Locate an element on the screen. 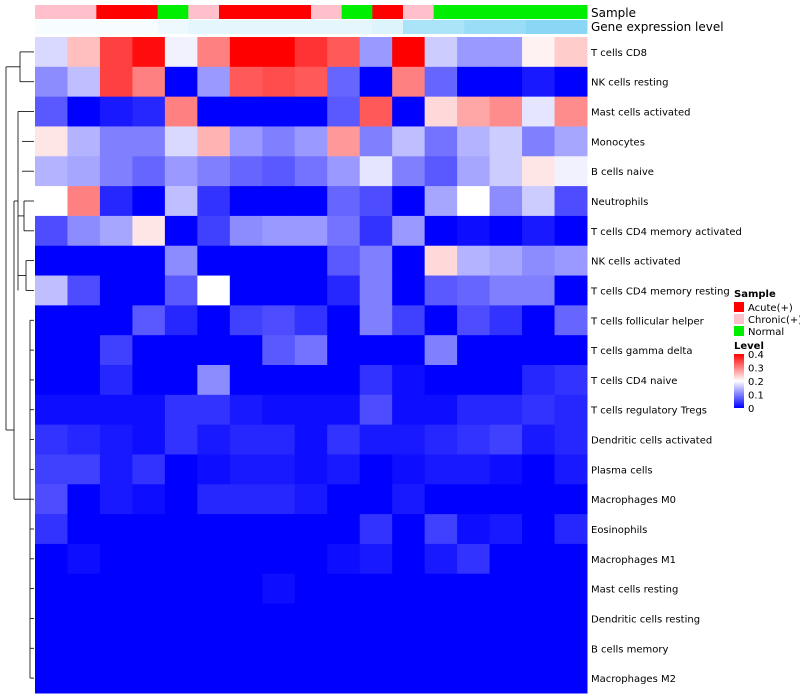  sample-legend-label: Chronic(+) is located at coordinates (774, 320).